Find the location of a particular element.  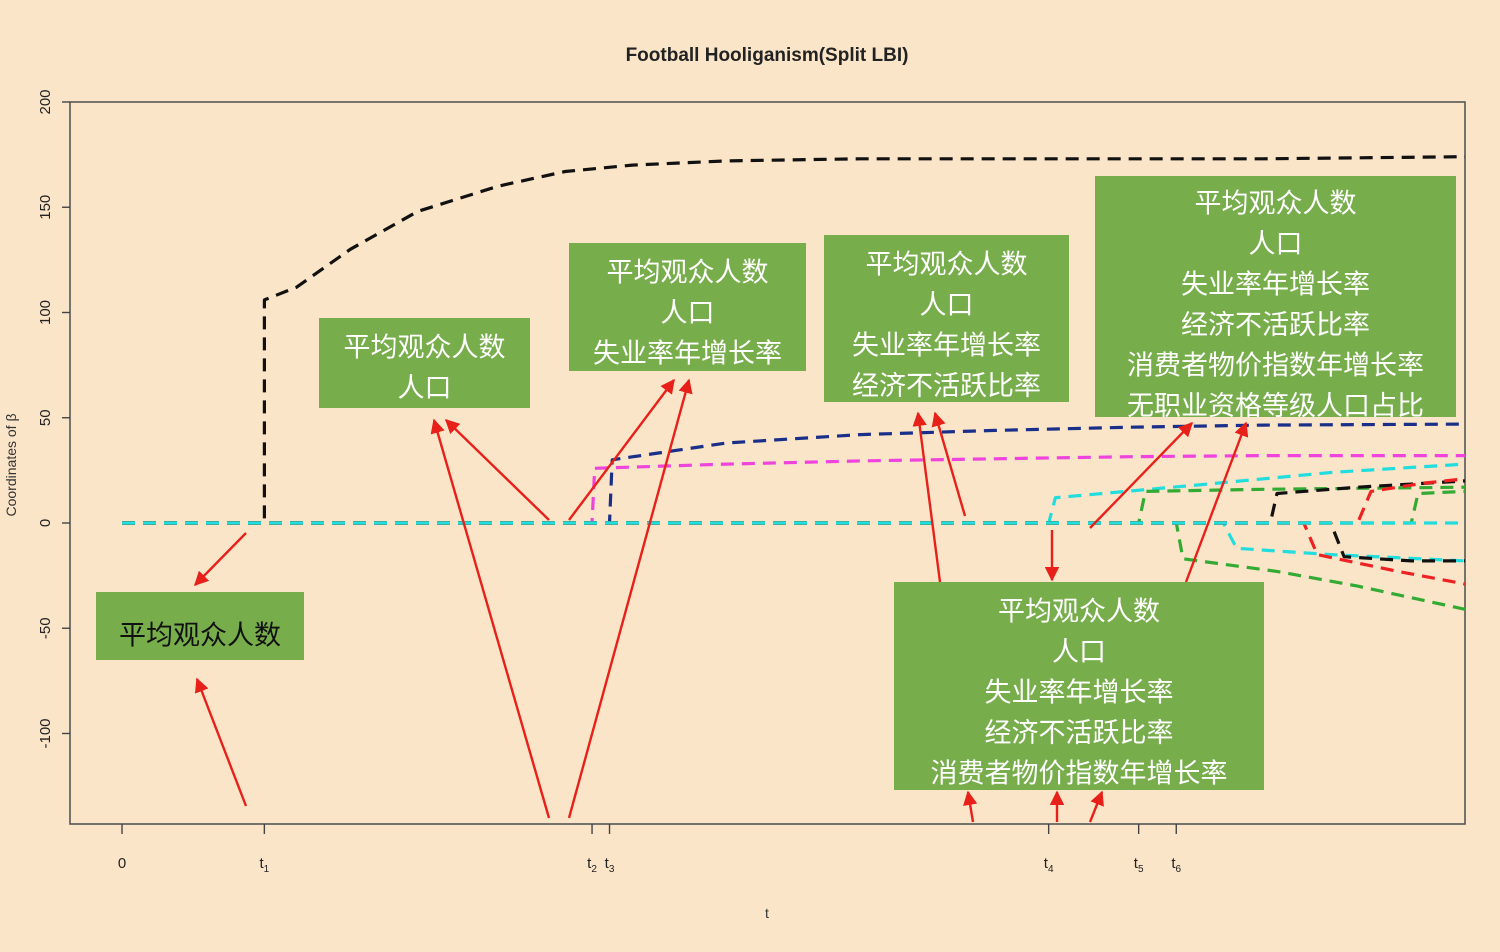

x-tick-label: t1 is located at coordinates (264, 865).